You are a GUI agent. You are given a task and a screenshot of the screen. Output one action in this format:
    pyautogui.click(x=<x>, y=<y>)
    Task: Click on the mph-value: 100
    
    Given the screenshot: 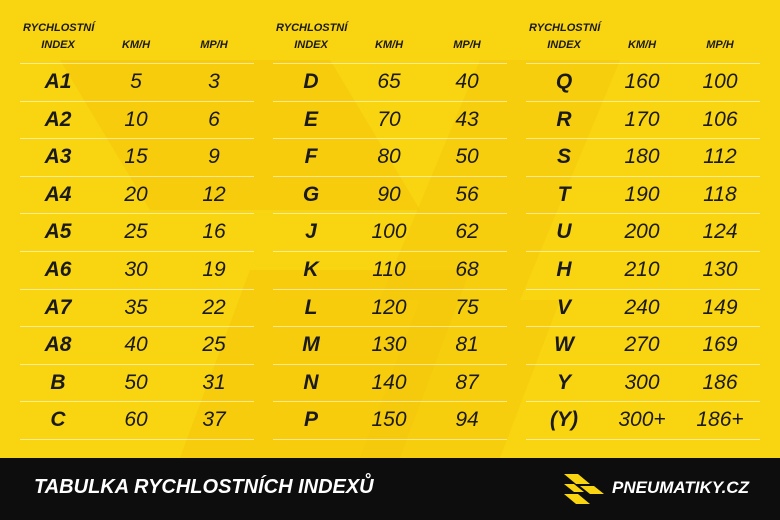 What is the action you would take?
    pyautogui.click(x=720, y=81)
    